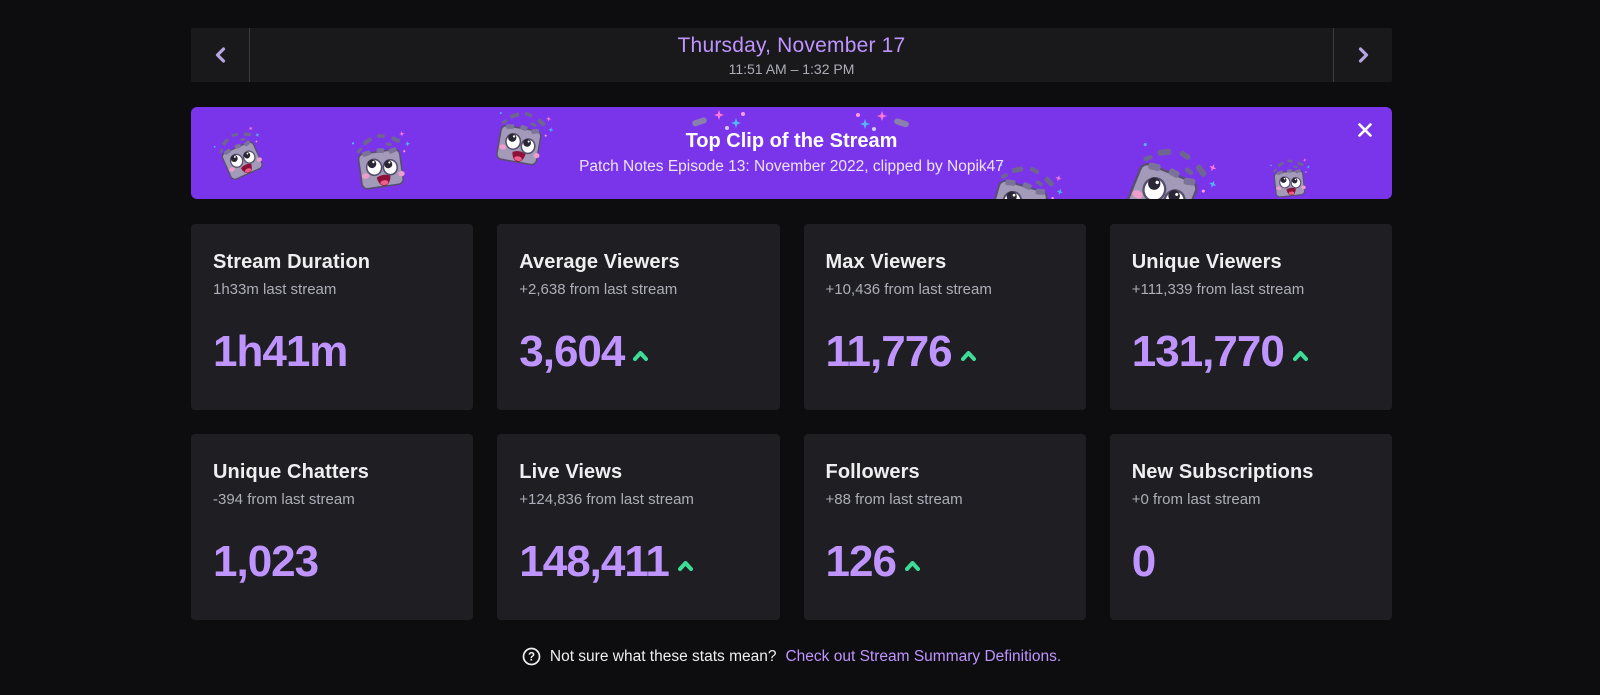 This screenshot has width=1600, height=695. Describe the element at coordinates (923, 656) in the screenshot. I see `stream-summary-definitions-link: Check out Stream Summary Definitions.` at that location.